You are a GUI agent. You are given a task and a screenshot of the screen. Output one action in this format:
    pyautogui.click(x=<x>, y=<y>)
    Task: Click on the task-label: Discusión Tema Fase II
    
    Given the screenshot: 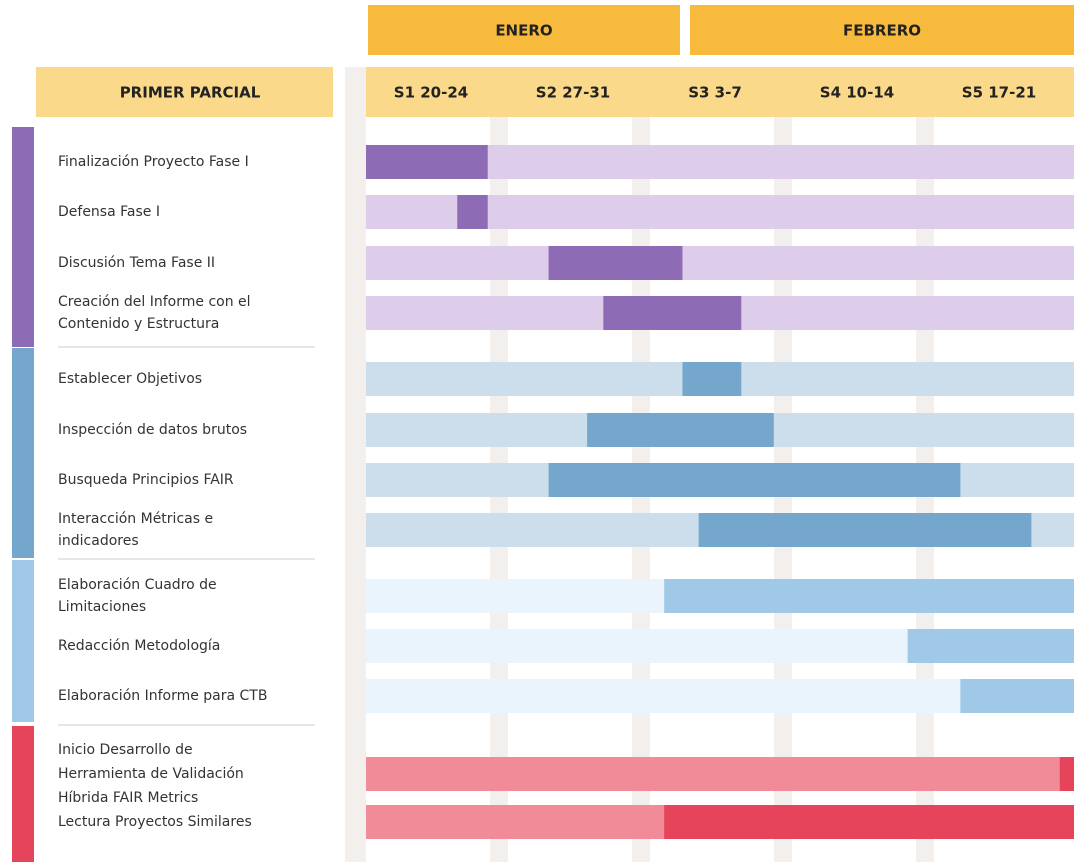 What is the action you would take?
    pyautogui.click(x=136, y=263)
    